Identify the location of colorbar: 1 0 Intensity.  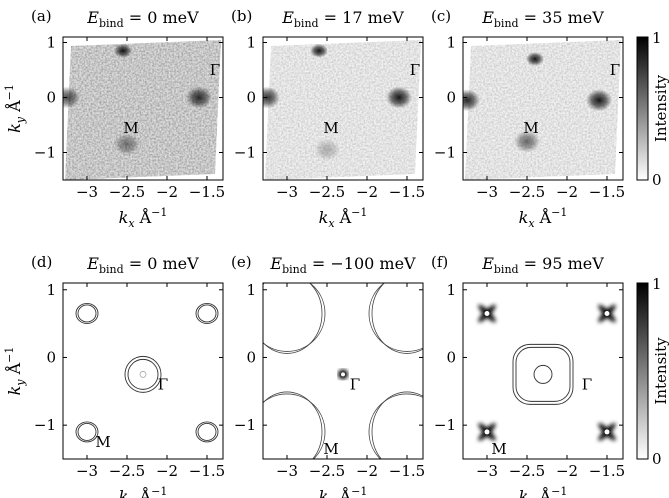
(652, 109).